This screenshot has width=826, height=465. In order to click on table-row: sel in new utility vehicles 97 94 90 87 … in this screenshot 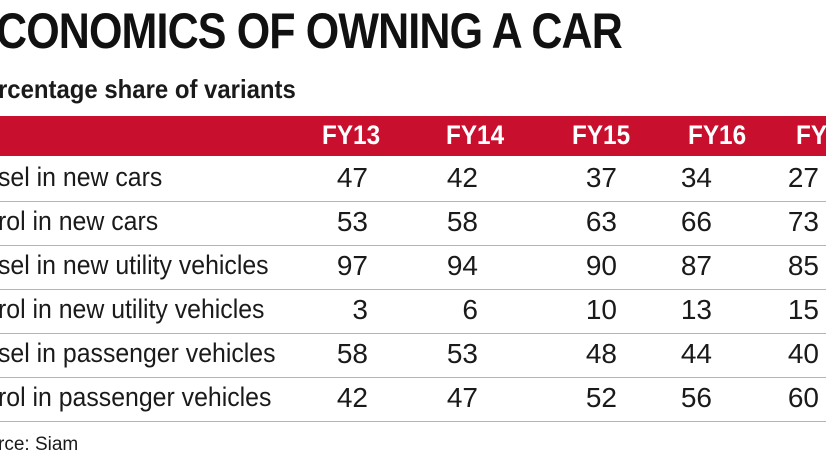, I will do `click(413, 268)`.